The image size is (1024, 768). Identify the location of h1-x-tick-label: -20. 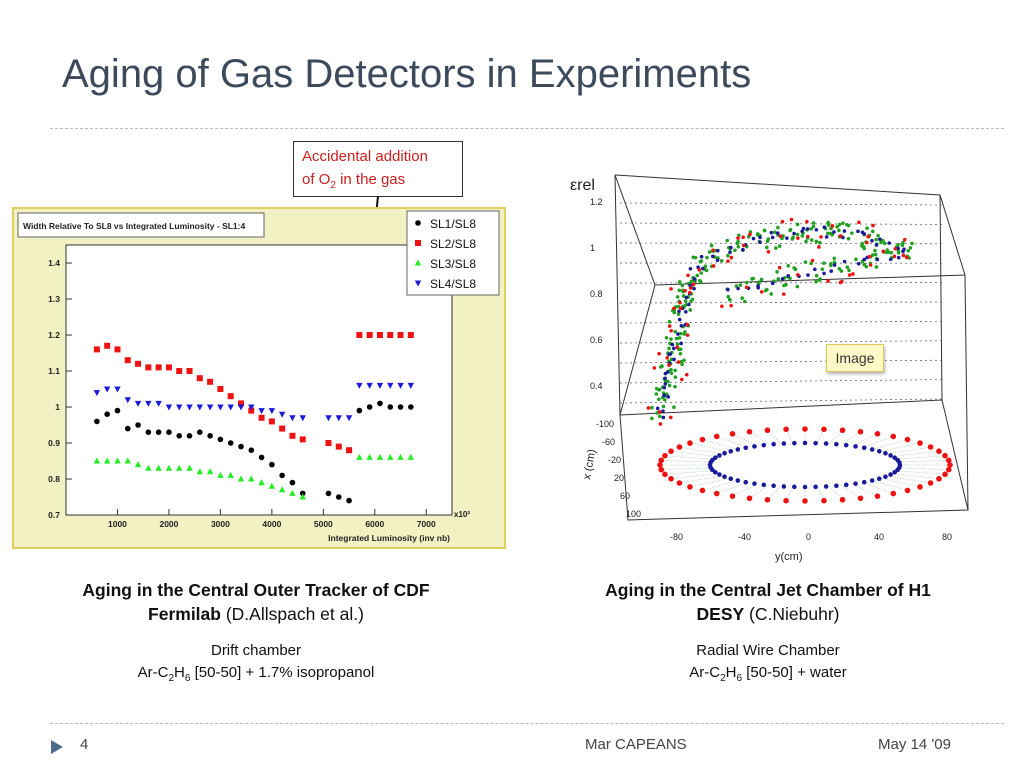
(614, 460).